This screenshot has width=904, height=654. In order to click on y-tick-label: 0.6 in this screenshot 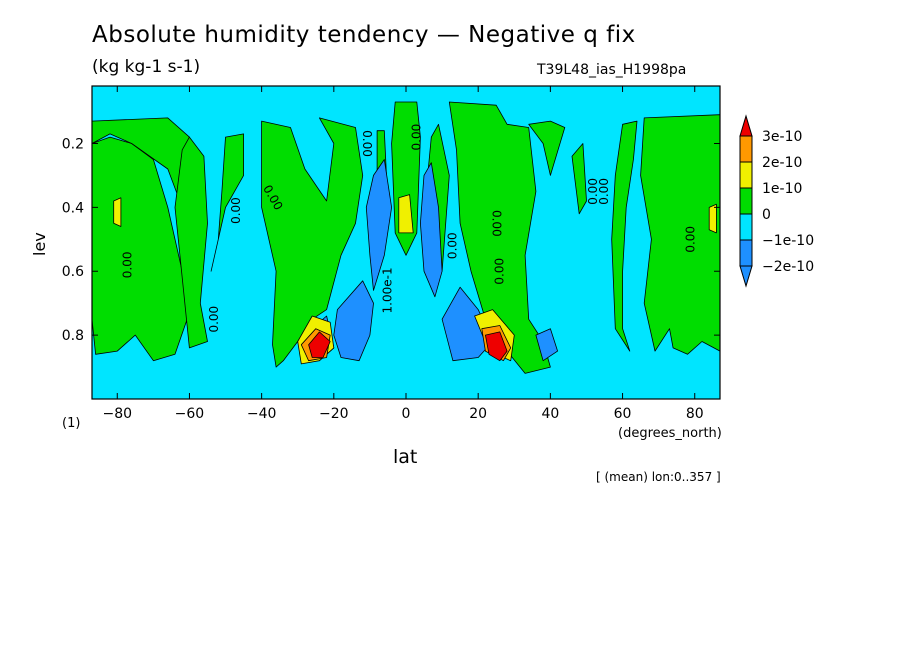, I will do `click(73, 272)`.